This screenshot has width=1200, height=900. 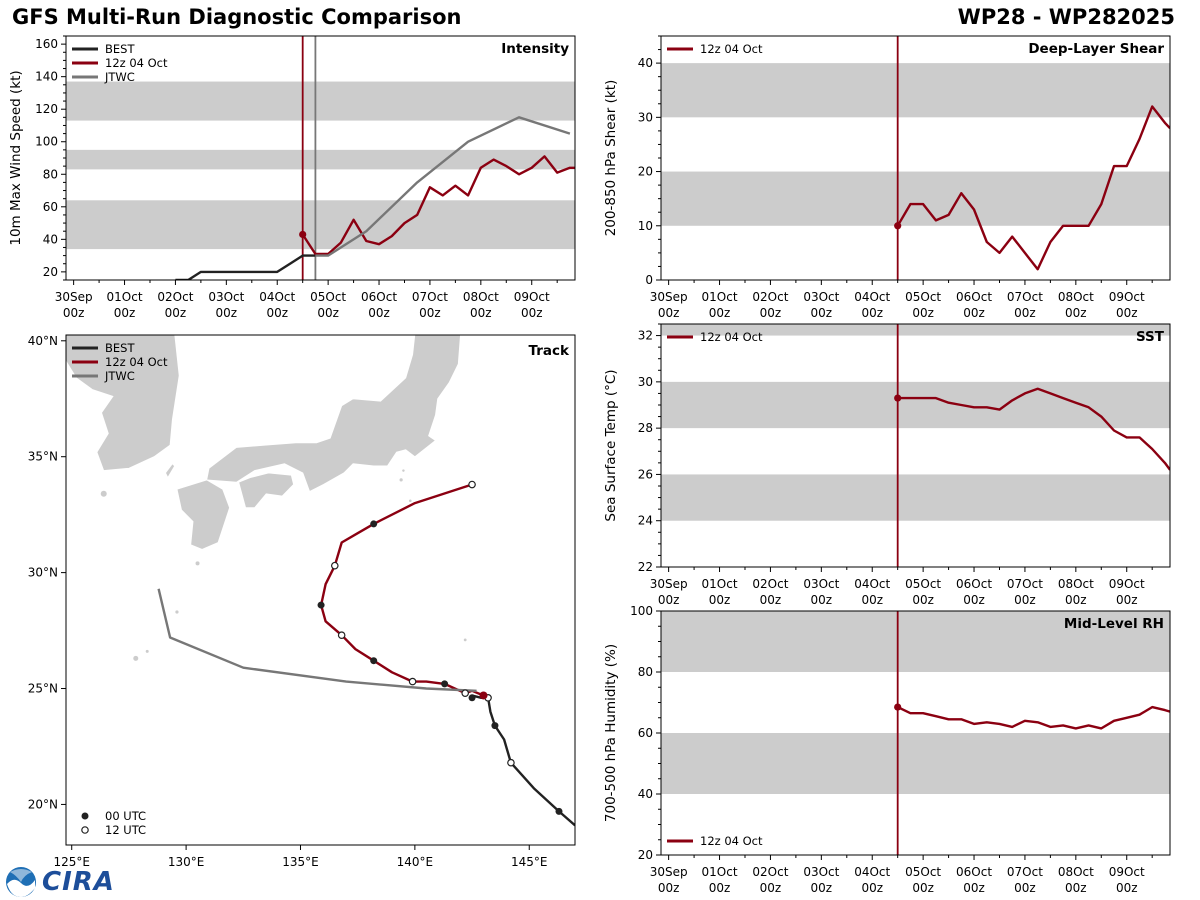 What do you see at coordinates (43, 573) in the screenshot?
I see `lat-tick-label: 30°N` at bounding box center [43, 573].